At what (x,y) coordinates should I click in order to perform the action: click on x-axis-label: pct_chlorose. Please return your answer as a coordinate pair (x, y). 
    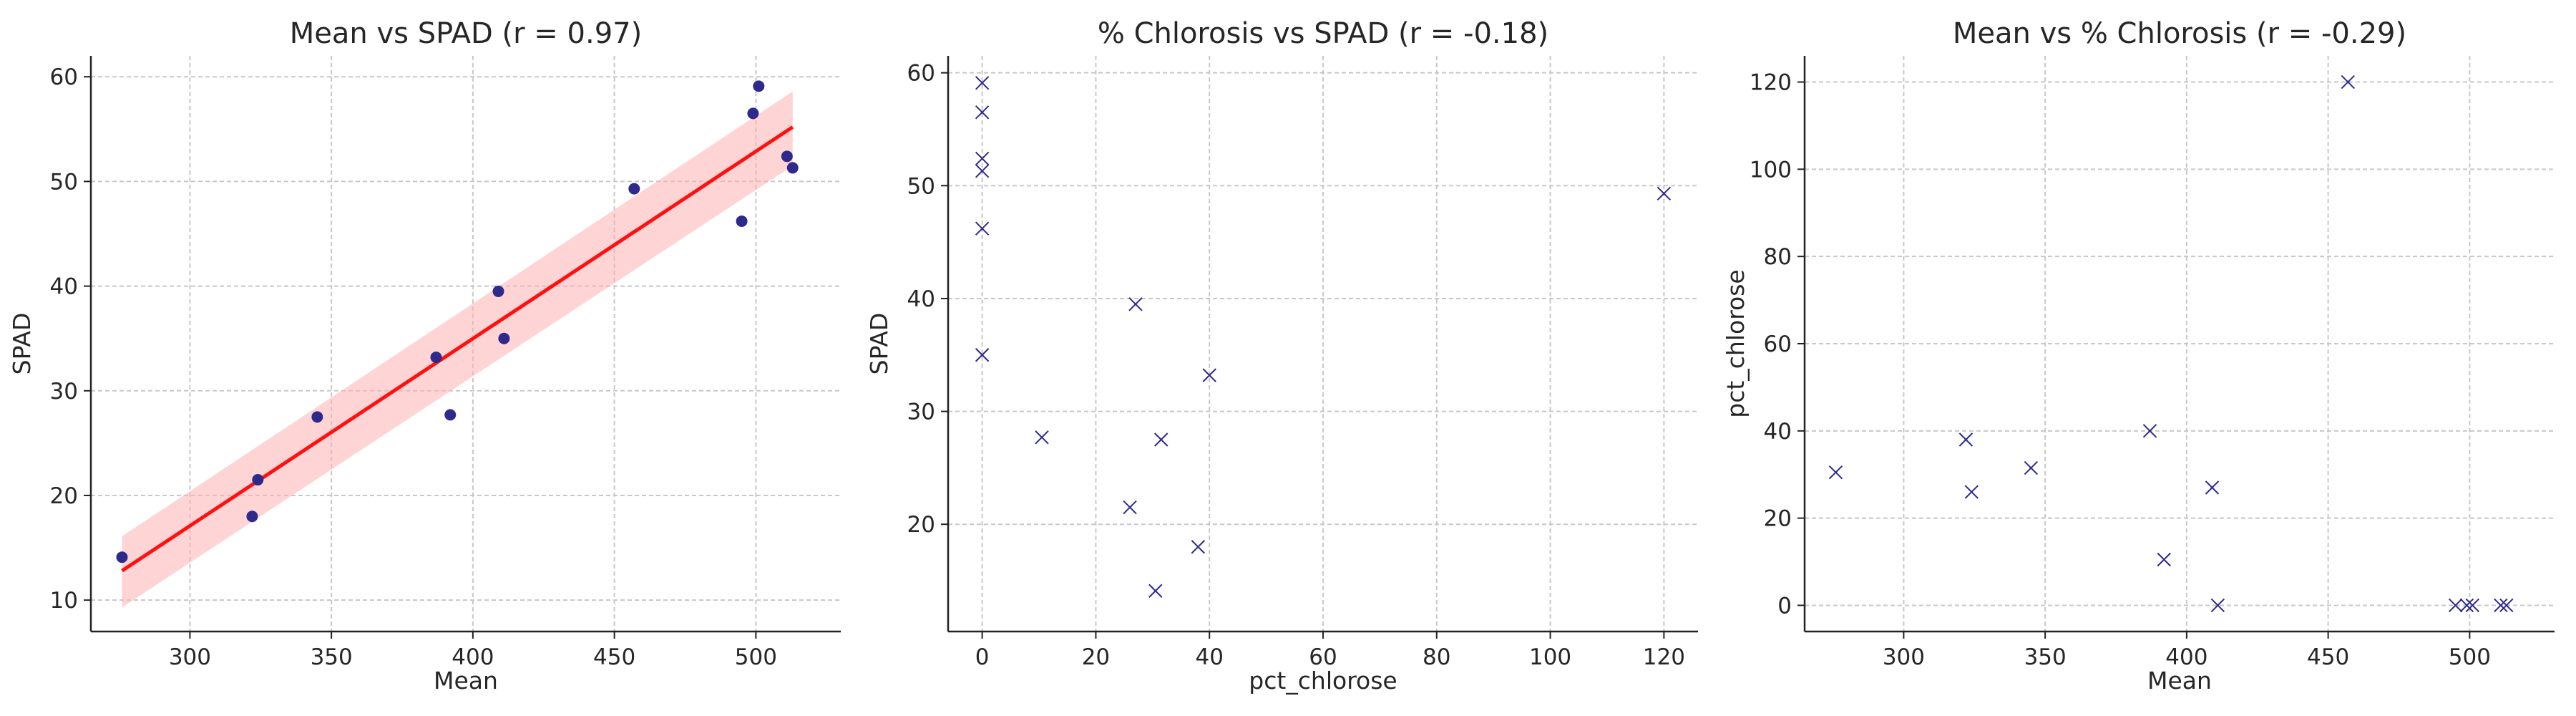
    Looking at the image, I should click on (1323, 681).